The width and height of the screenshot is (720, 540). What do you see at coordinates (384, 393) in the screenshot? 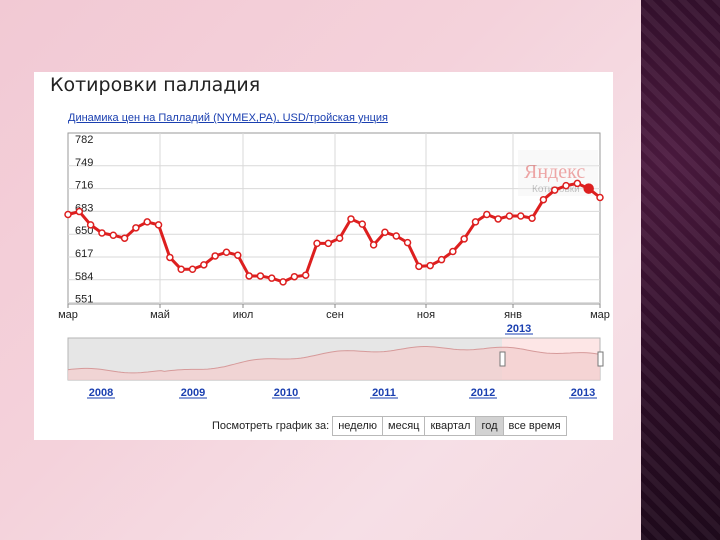
I see `navigator-year-label: 2011` at bounding box center [384, 393].